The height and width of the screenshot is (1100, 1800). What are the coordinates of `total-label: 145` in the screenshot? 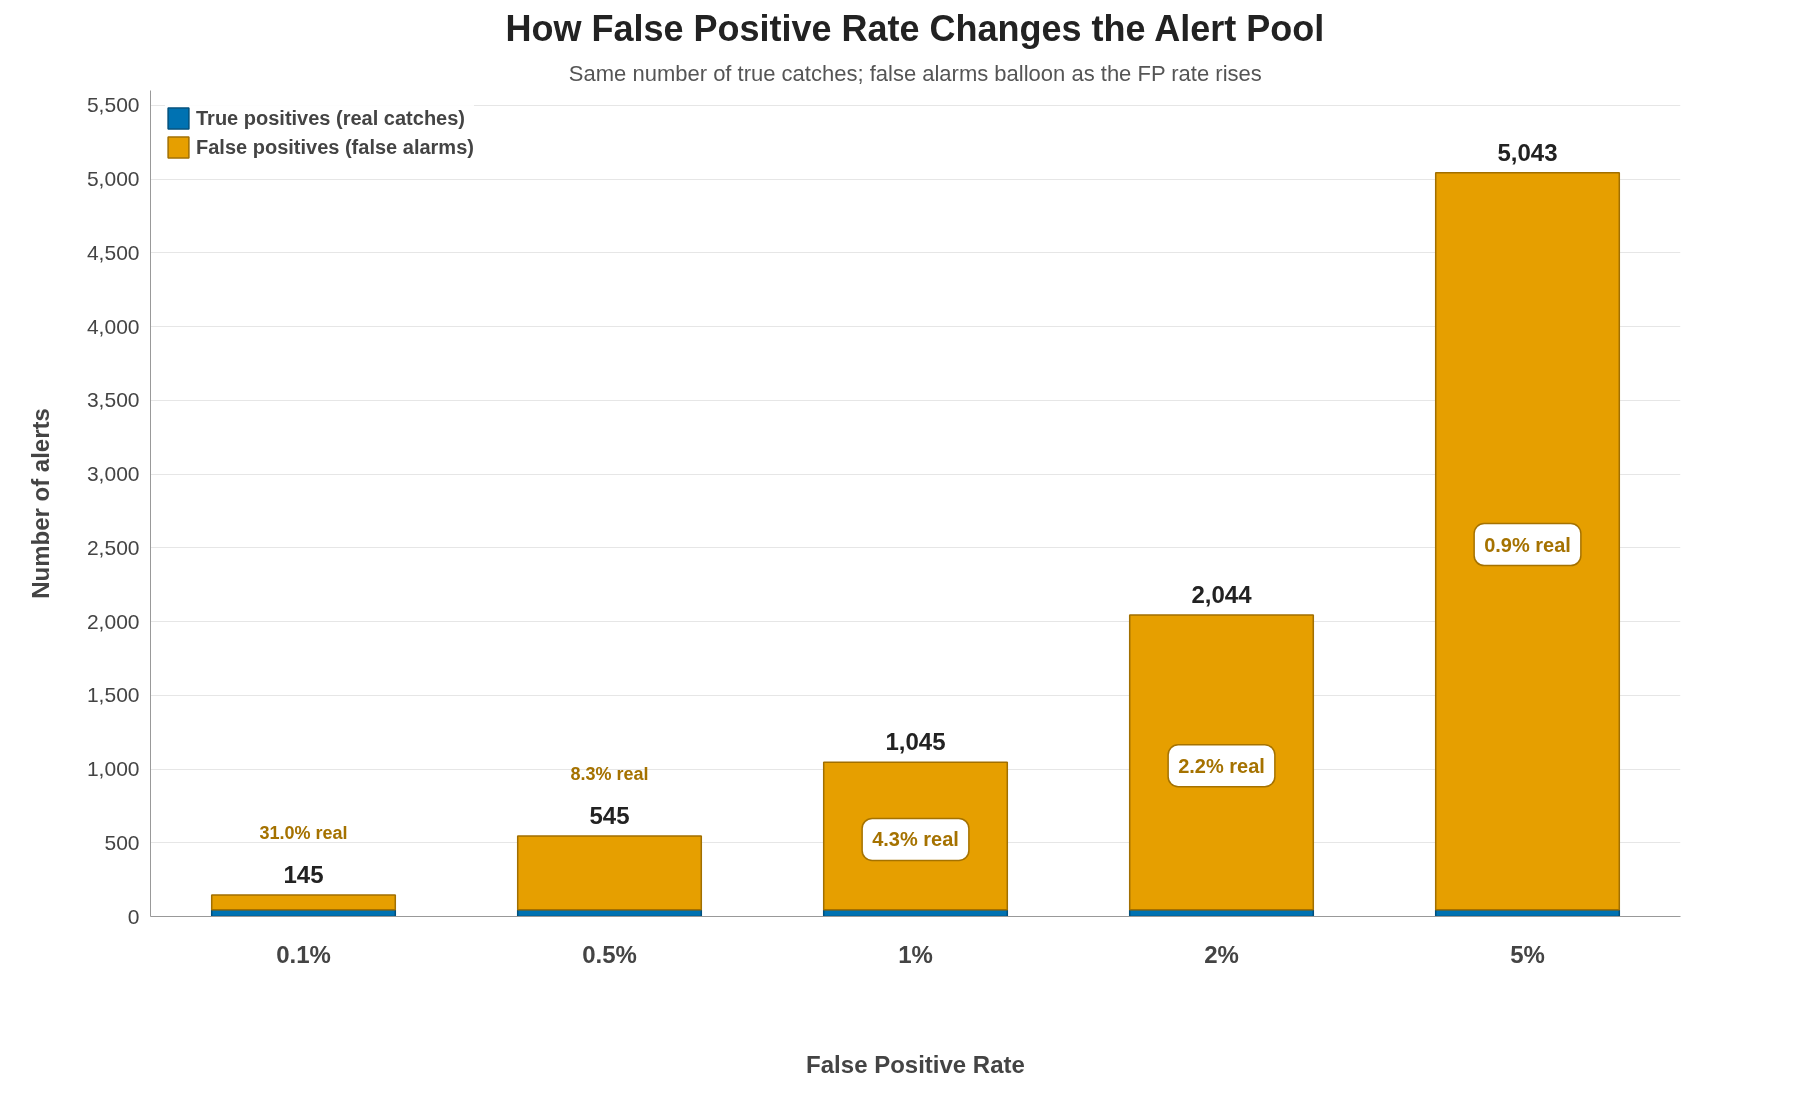 It's located at (303, 875).